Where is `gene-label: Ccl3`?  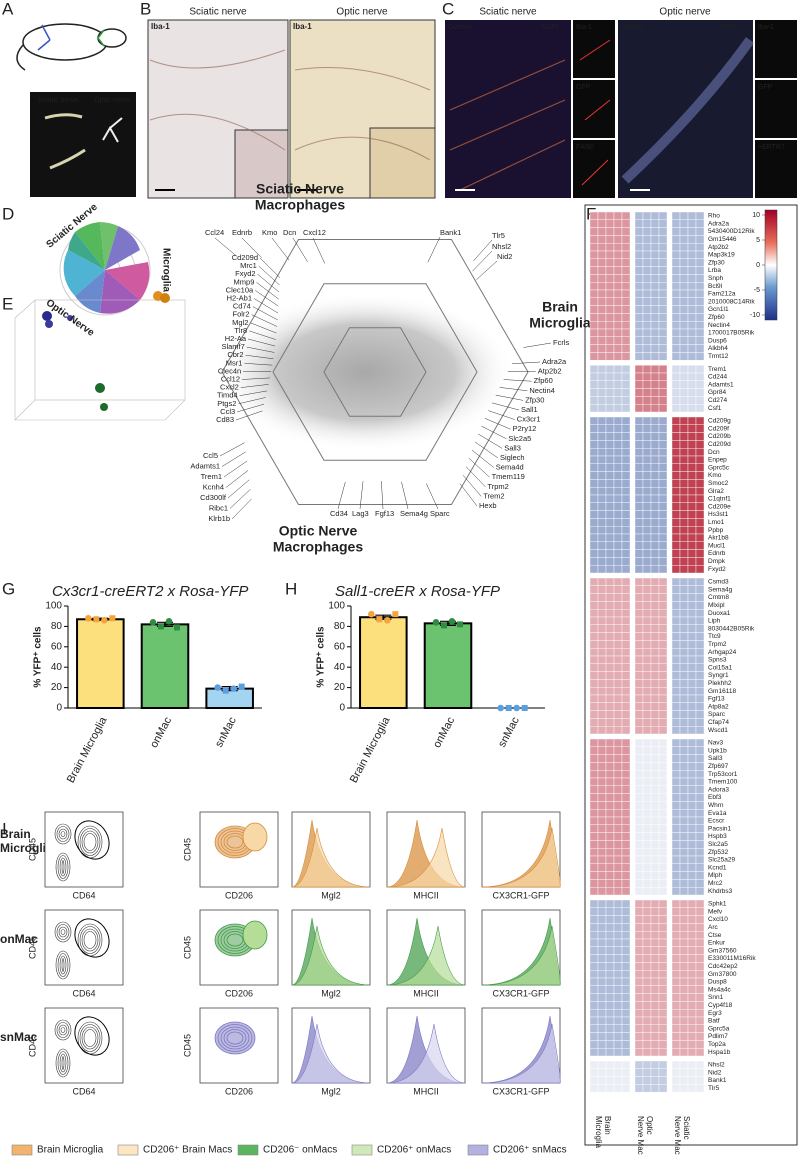
gene-label: Ccl3 is located at coordinates (227, 411).